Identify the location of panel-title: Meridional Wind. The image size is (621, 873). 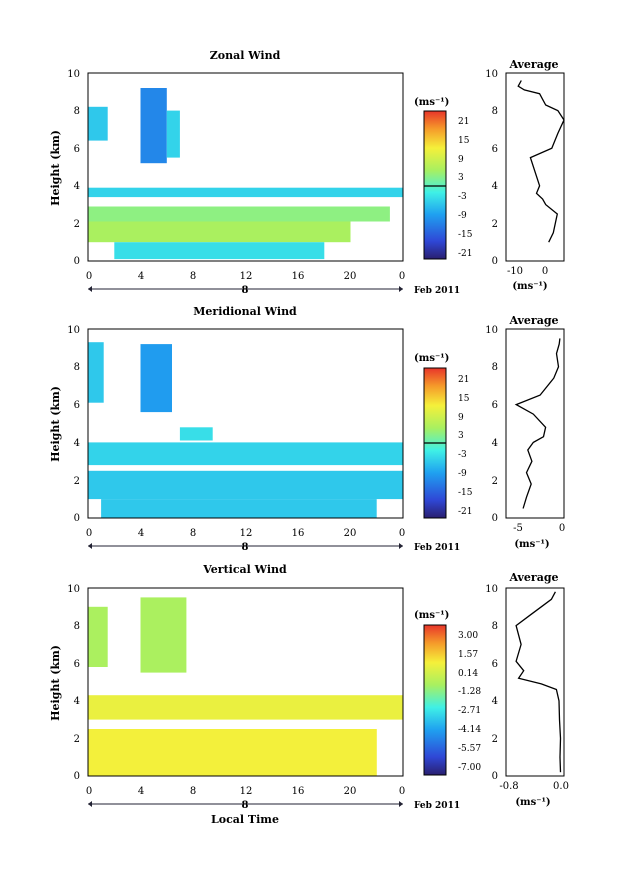
(245, 311).